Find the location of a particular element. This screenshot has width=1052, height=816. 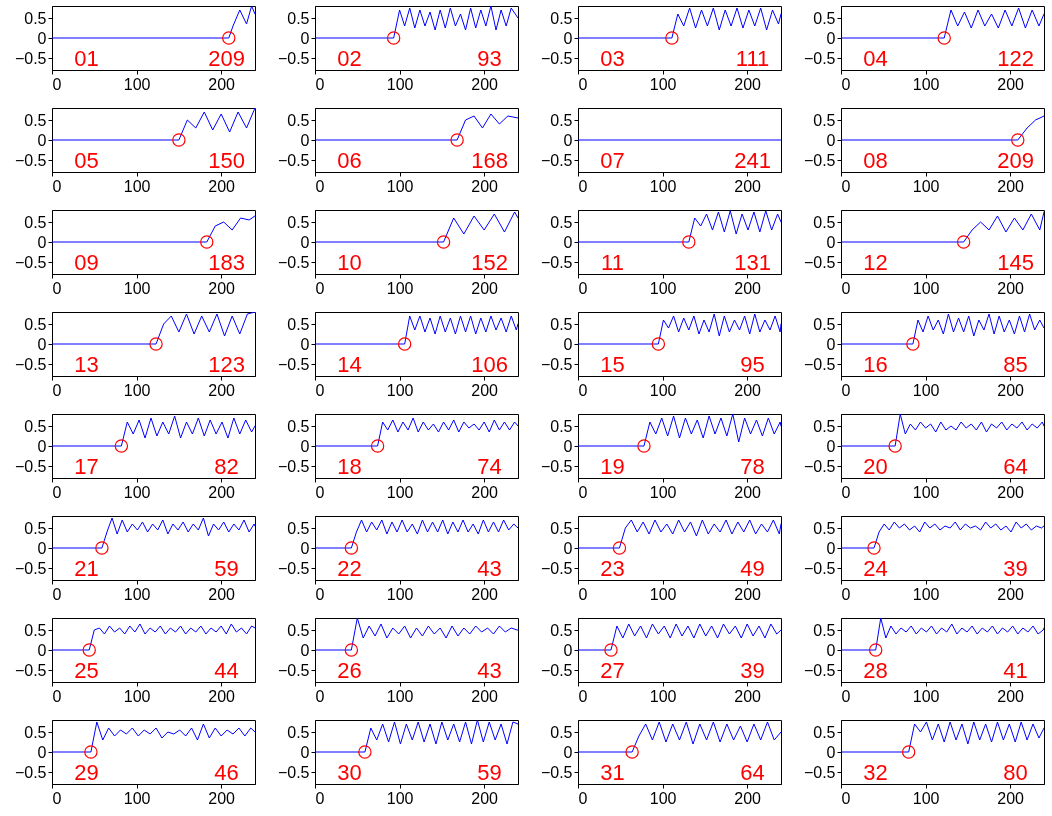

annotation: 131 is located at coordinates (752, 262).